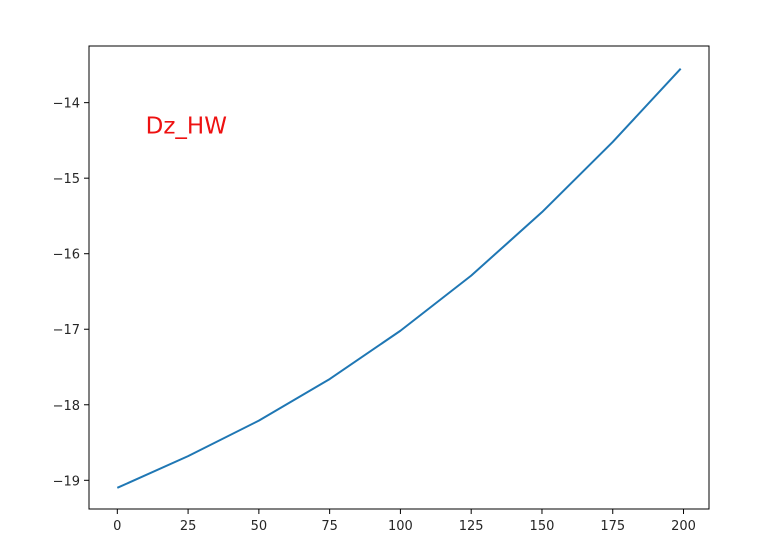 This screenshot has width=774, height=555. Describe the element at coordinates (66, 330) in the screenshot. I see `y-tick-label: −17` at that location.